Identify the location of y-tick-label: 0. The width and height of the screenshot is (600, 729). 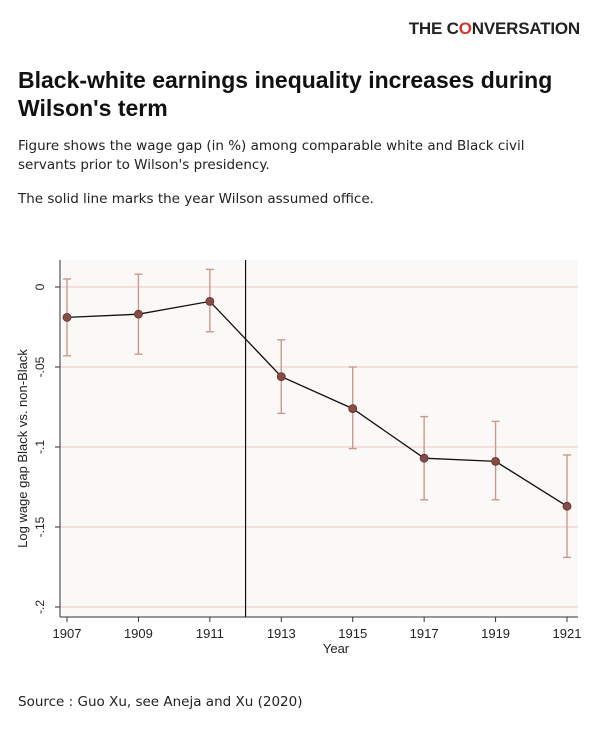
(40, 286).